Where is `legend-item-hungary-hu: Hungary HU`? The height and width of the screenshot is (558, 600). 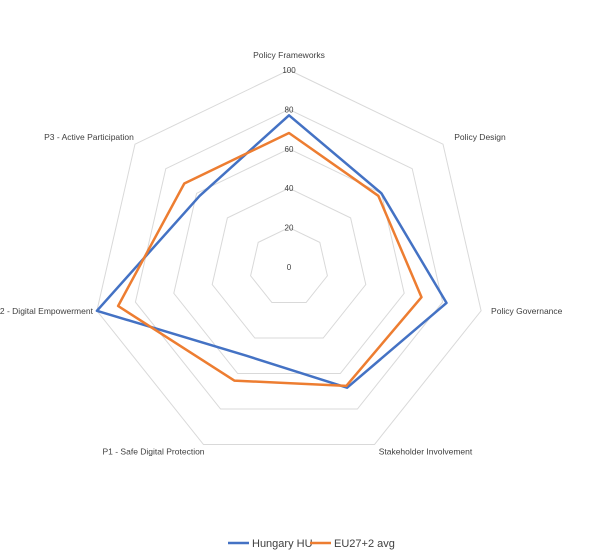 legend-item-hungary-hu: Hungary HU is located at coordinates (270, 544).